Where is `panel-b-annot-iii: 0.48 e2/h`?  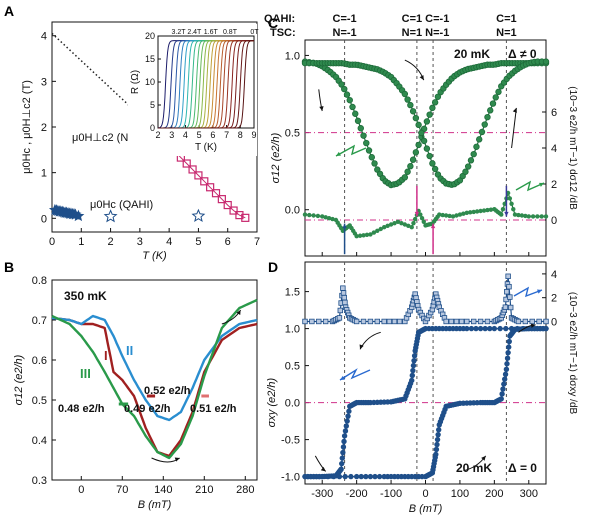
panel-b-annot-iii: 0.48 e2/h is located at coordinates (81, 409).